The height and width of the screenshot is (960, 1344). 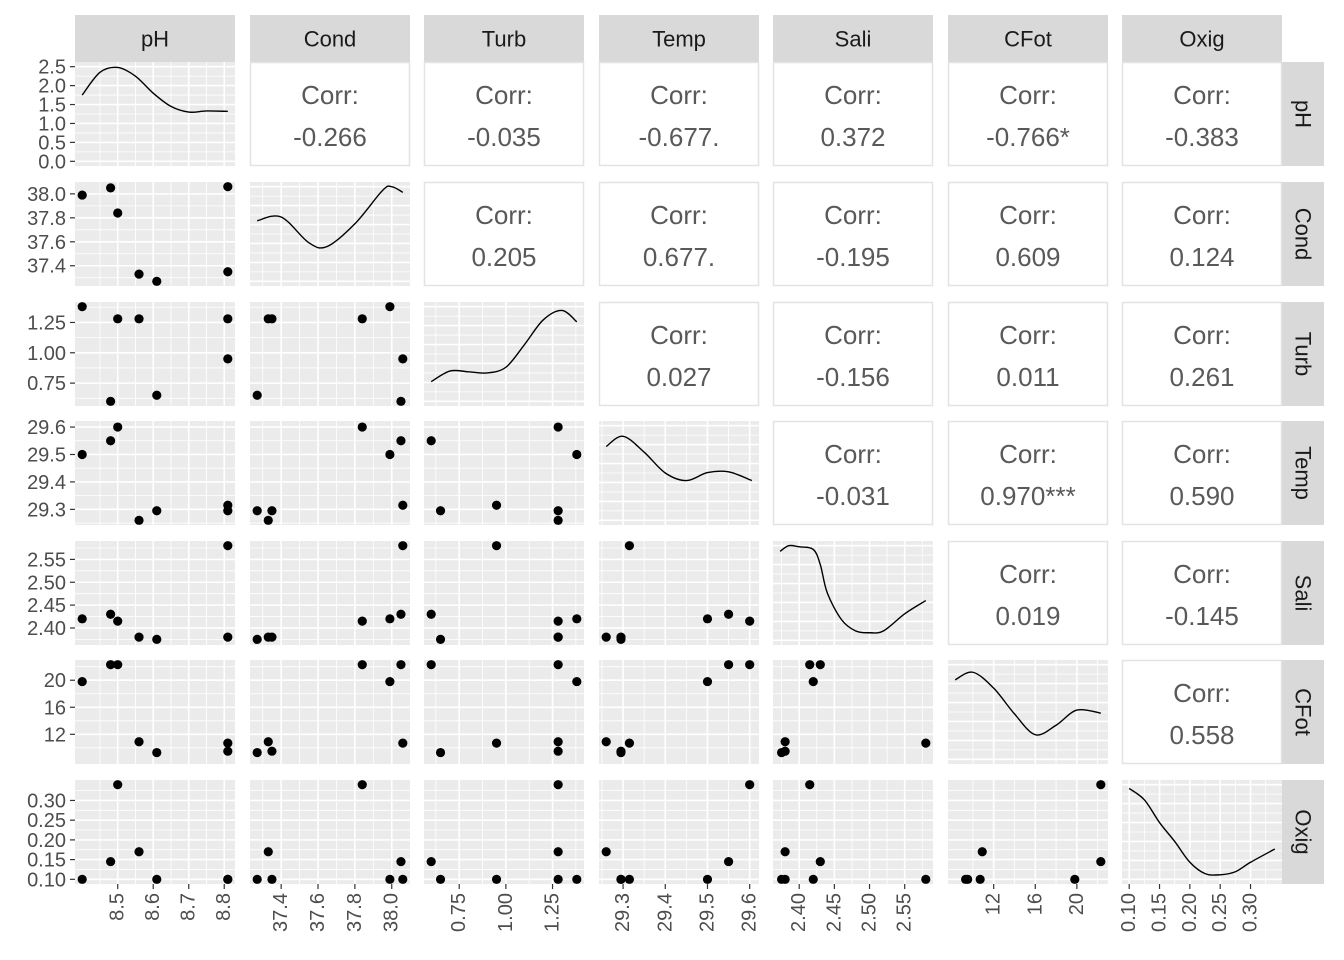 What do you see at coordinates (46, 861) in the screenshot?
I see `y-tick-label: 0.15` at bounding box center [46, 861].